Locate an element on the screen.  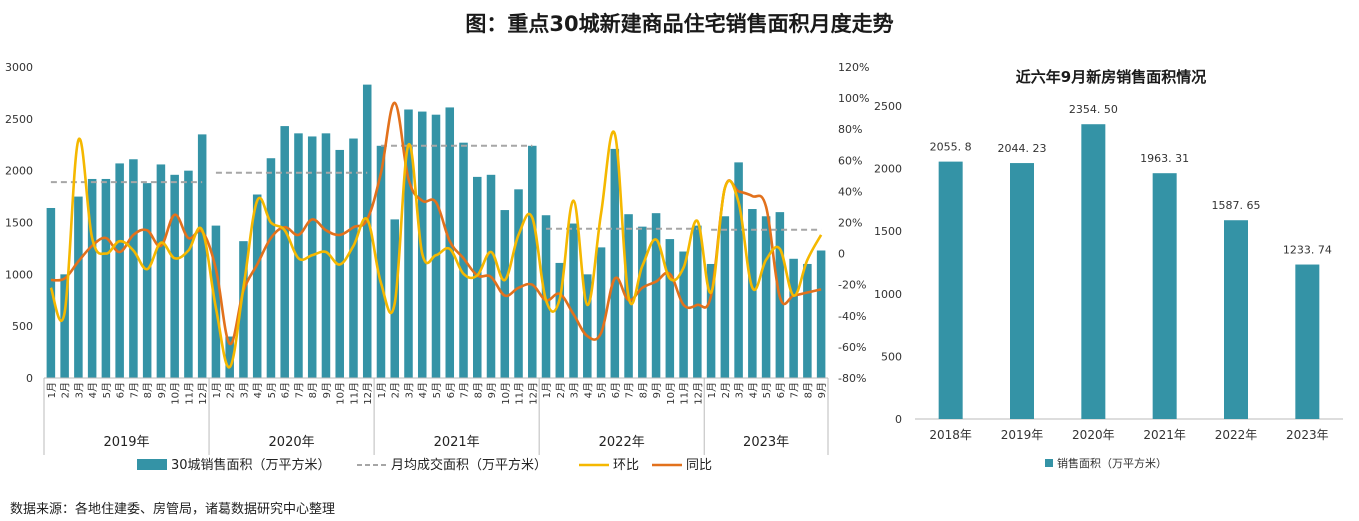
right-category-label: 2018年 is located at coordinates (950, 435).